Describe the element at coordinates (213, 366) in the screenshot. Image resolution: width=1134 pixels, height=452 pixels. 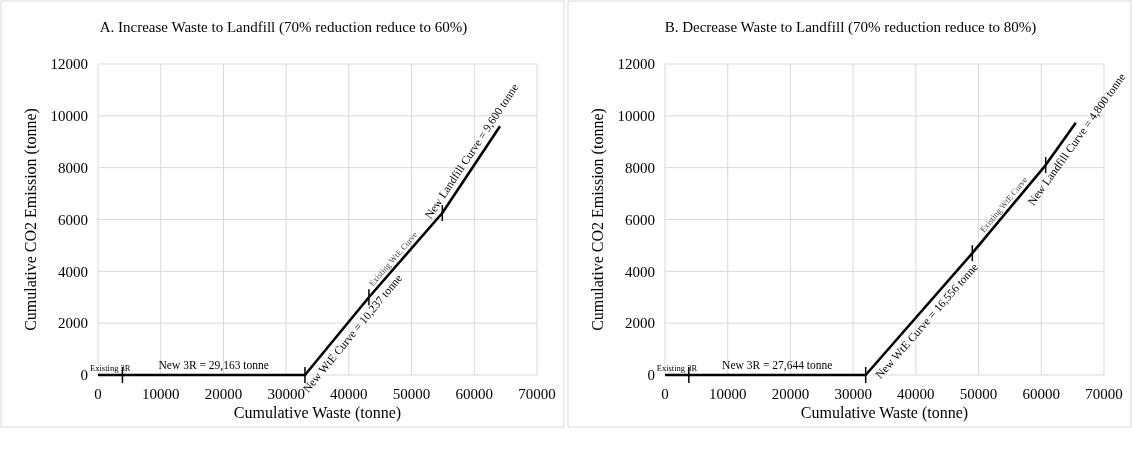
I see `annotation: New 3R = 29,163 tonne` at that location.